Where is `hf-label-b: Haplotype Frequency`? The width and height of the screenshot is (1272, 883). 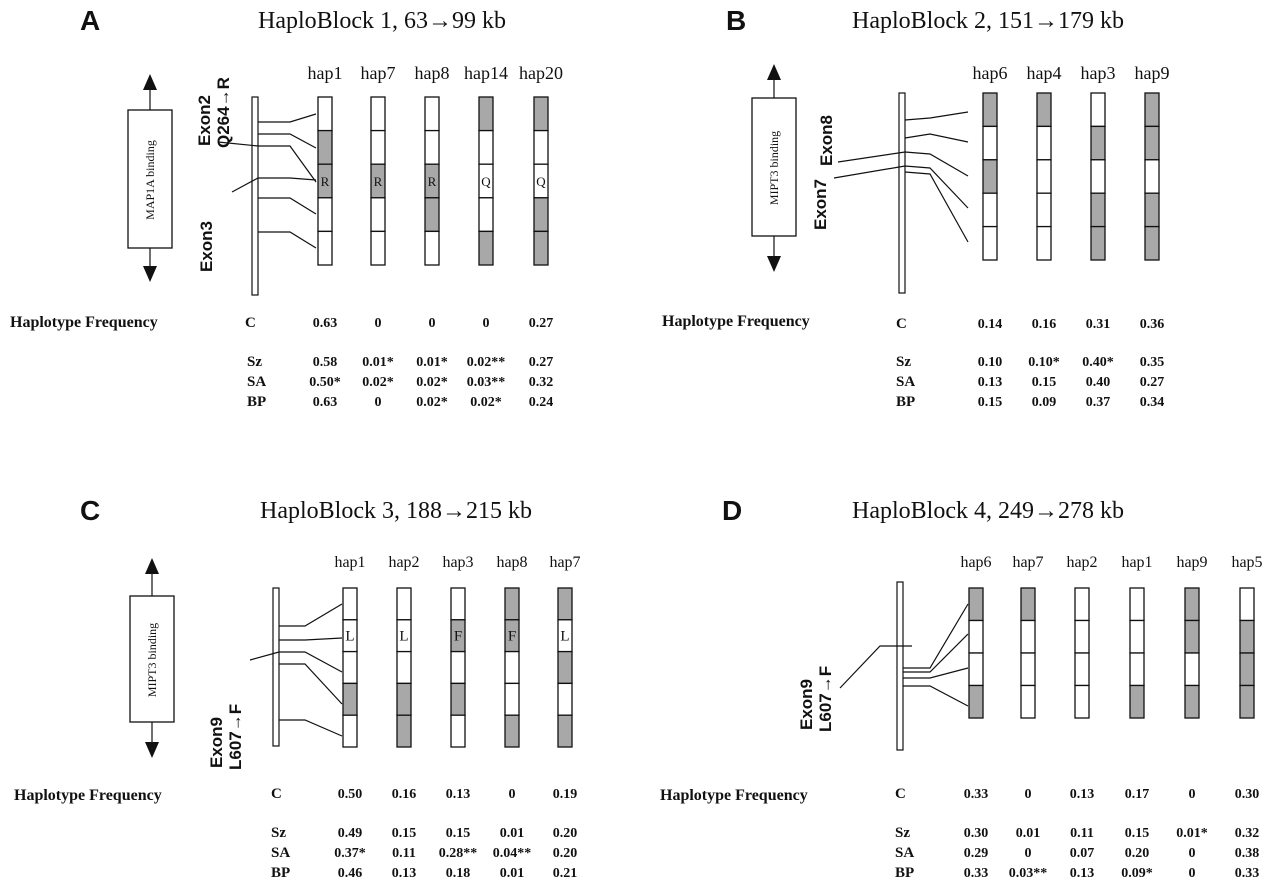 hf-label-b: Haplotype Frequency is located at coordinates (736, 321).